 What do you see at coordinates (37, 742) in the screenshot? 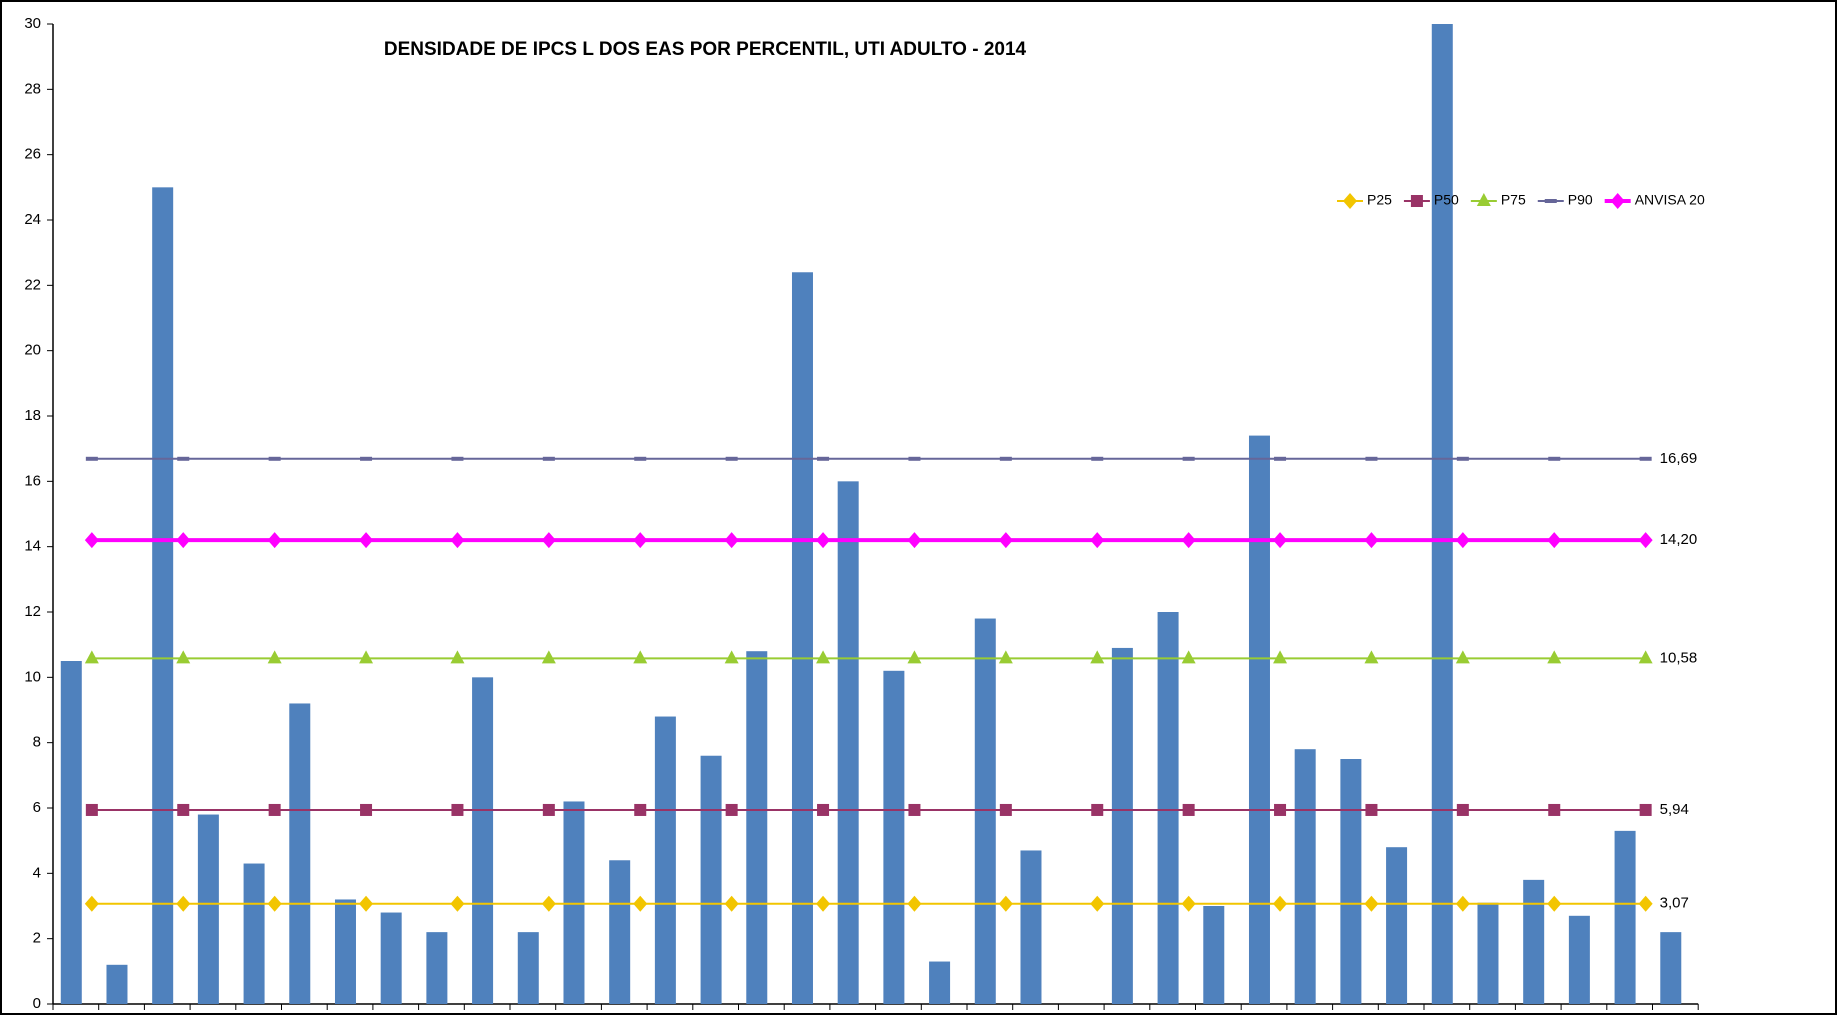
I see `y-tick-label: 8` at bounding box center [37, 742].